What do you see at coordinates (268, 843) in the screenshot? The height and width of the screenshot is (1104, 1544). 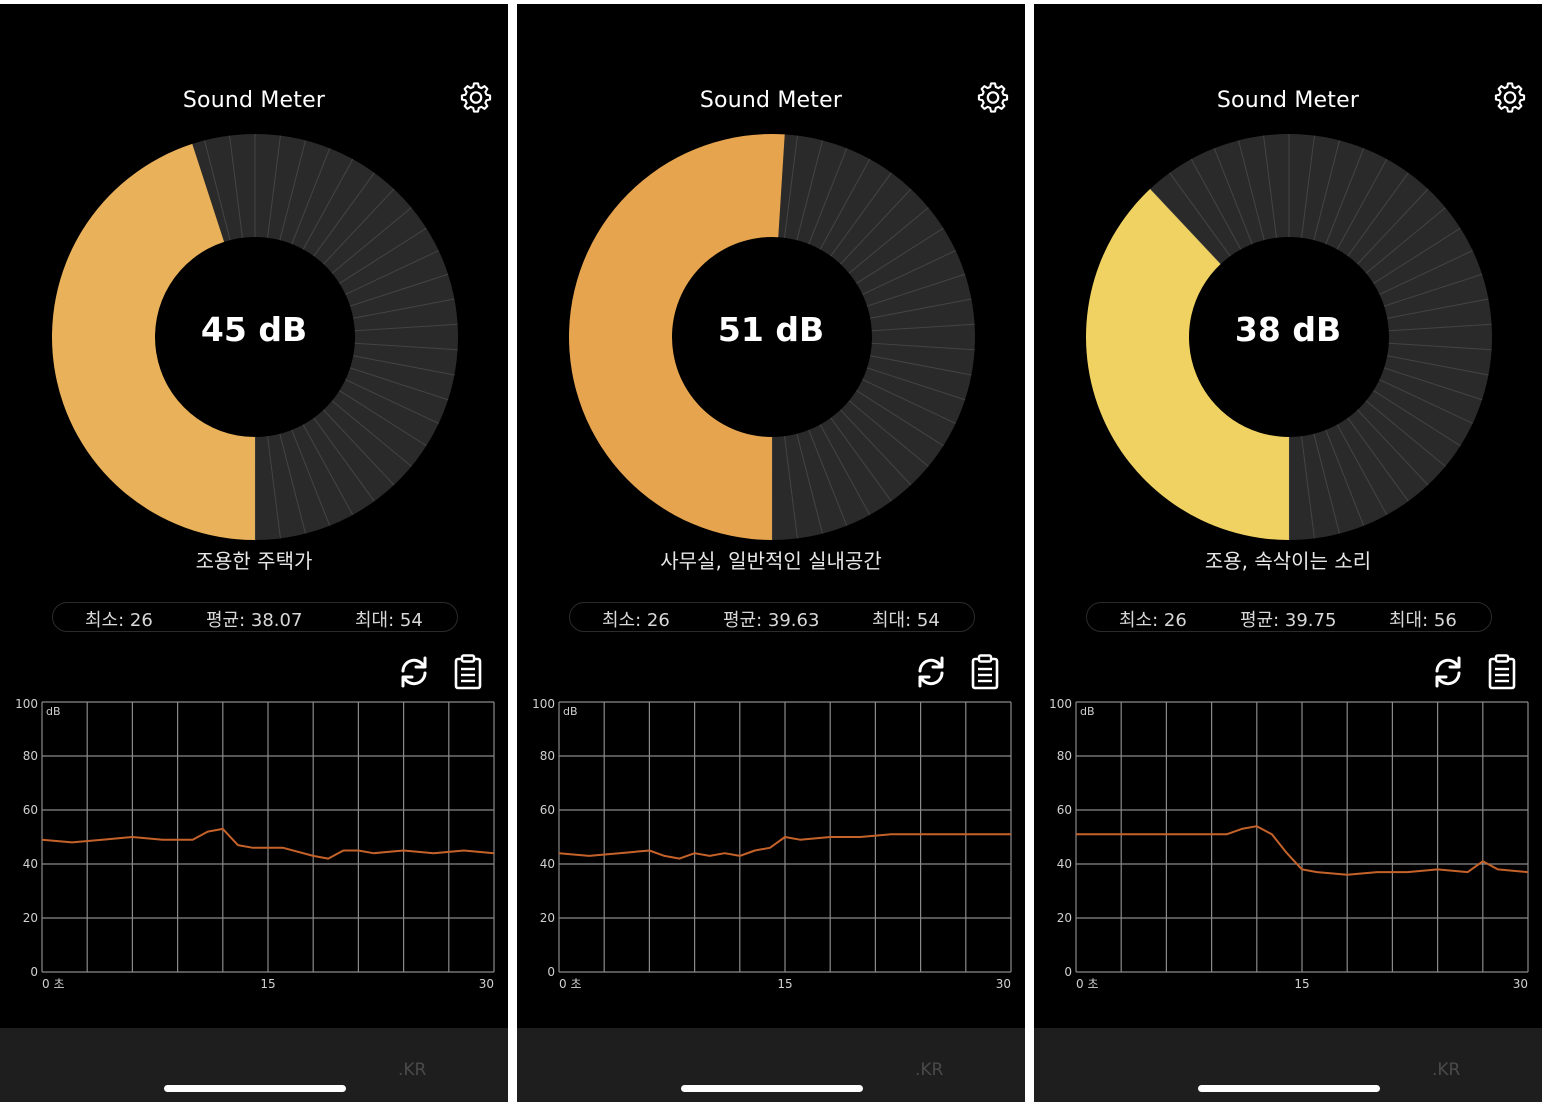 I see `db-trace-line` at bounding box center [268, 843].